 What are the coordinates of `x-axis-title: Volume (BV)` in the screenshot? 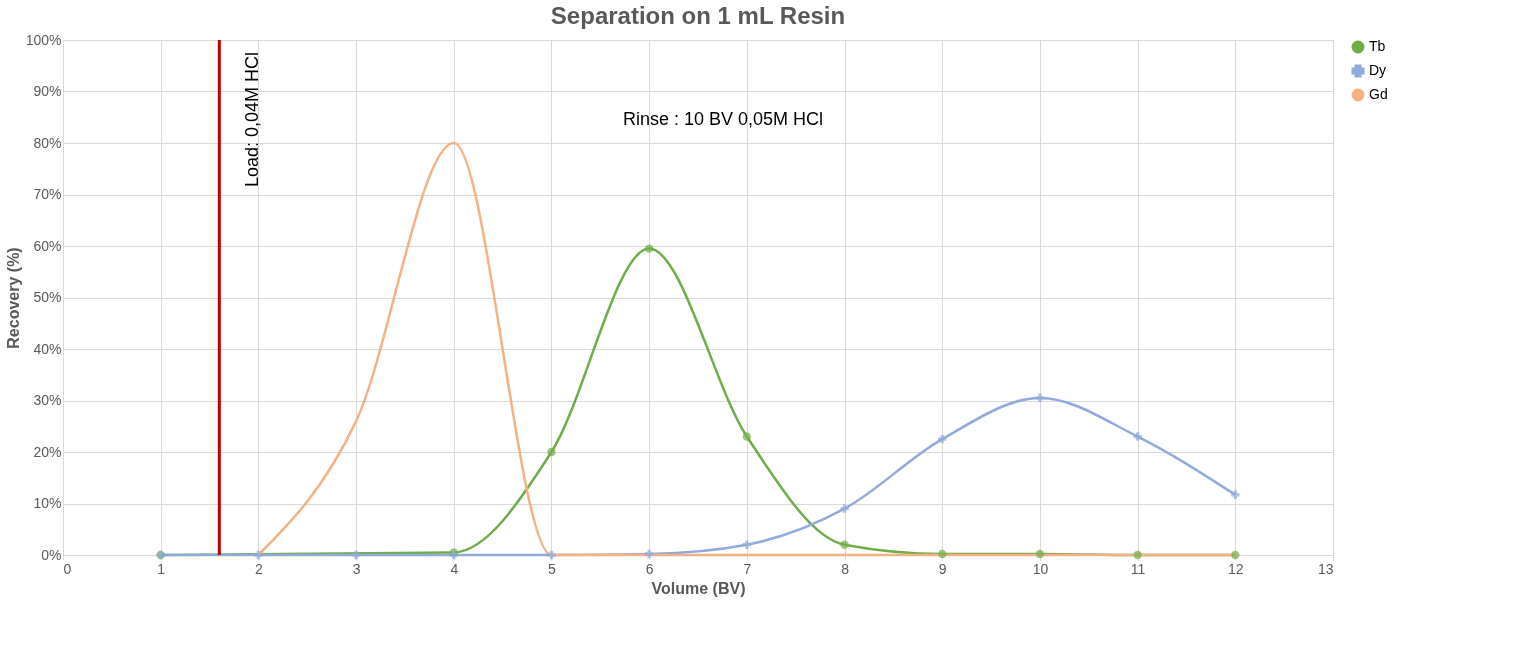 It's located at (698, 588).